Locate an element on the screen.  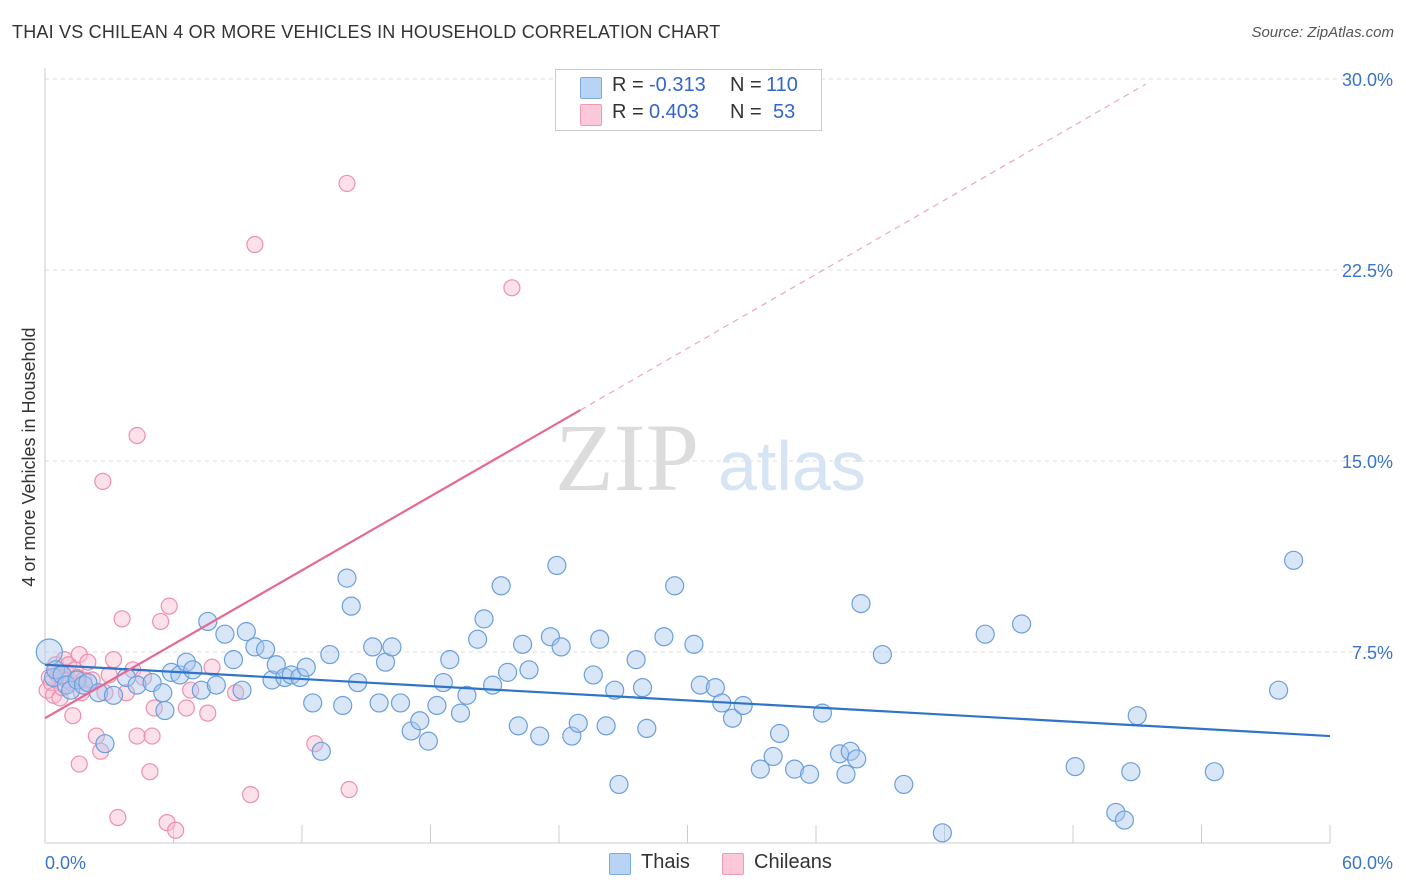
legend-label-thais: Thais is located at coordinates (665, 862).